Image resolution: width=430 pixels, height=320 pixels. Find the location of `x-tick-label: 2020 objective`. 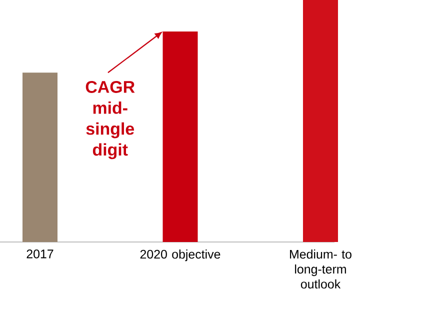

x-tick-label: 2020 objective is located at coordinates (180, 256).